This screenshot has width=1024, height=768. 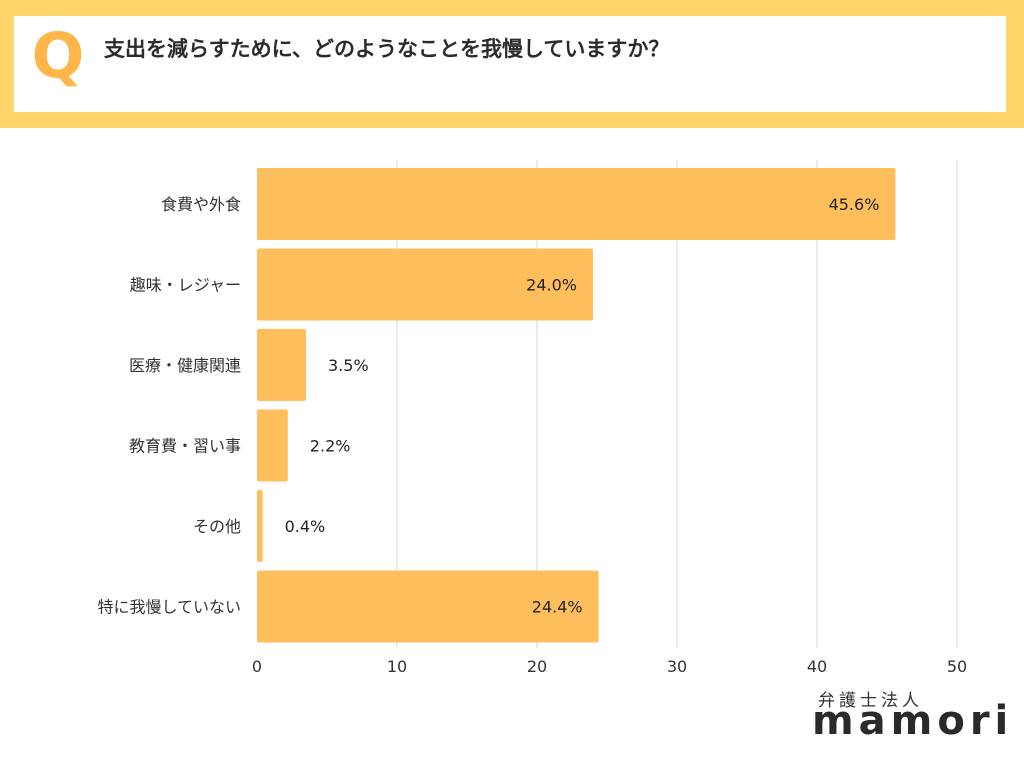 What do you see at coordinates (557, 607) in the screenshot?
I see `value-label: 24.4%` at bounding box center [557, 607].